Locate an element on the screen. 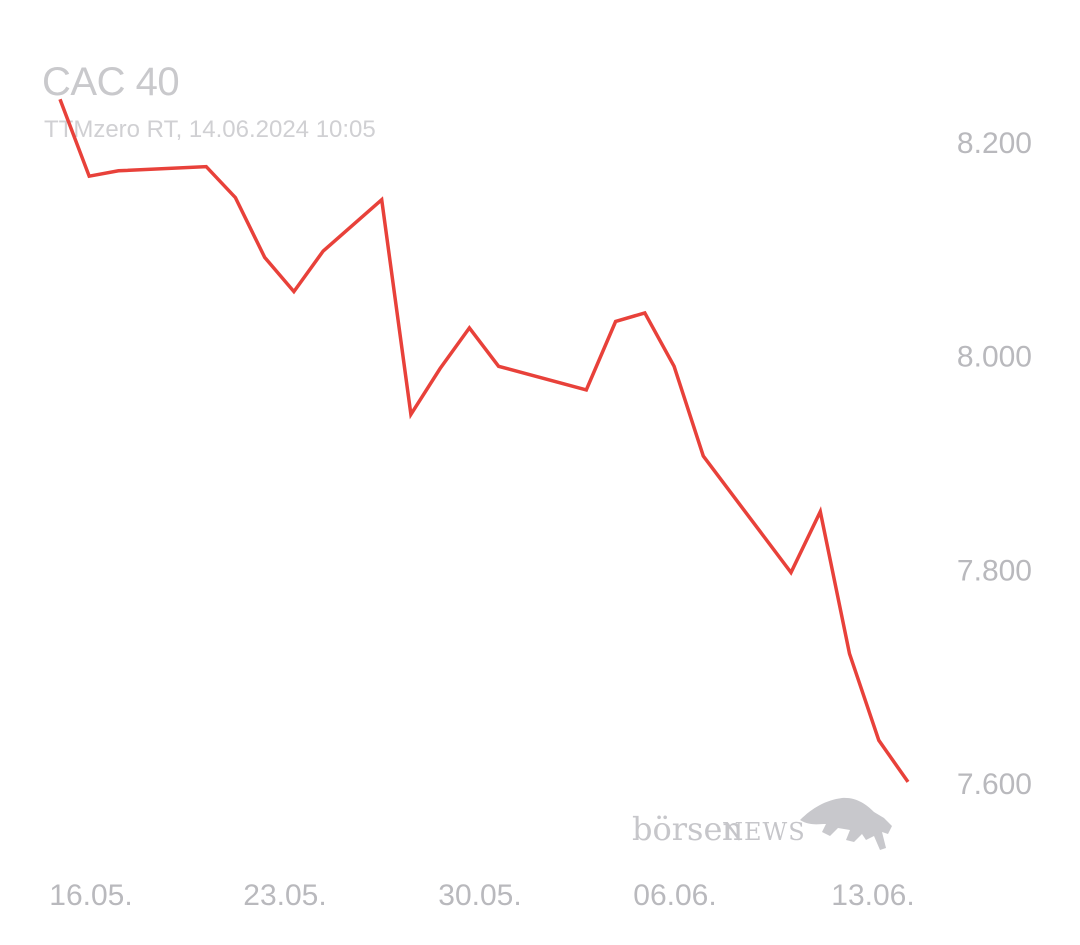 Image resolution: width=1080 pixels, height=945 pixels. bull-icon is located at coordinates (846, 823).